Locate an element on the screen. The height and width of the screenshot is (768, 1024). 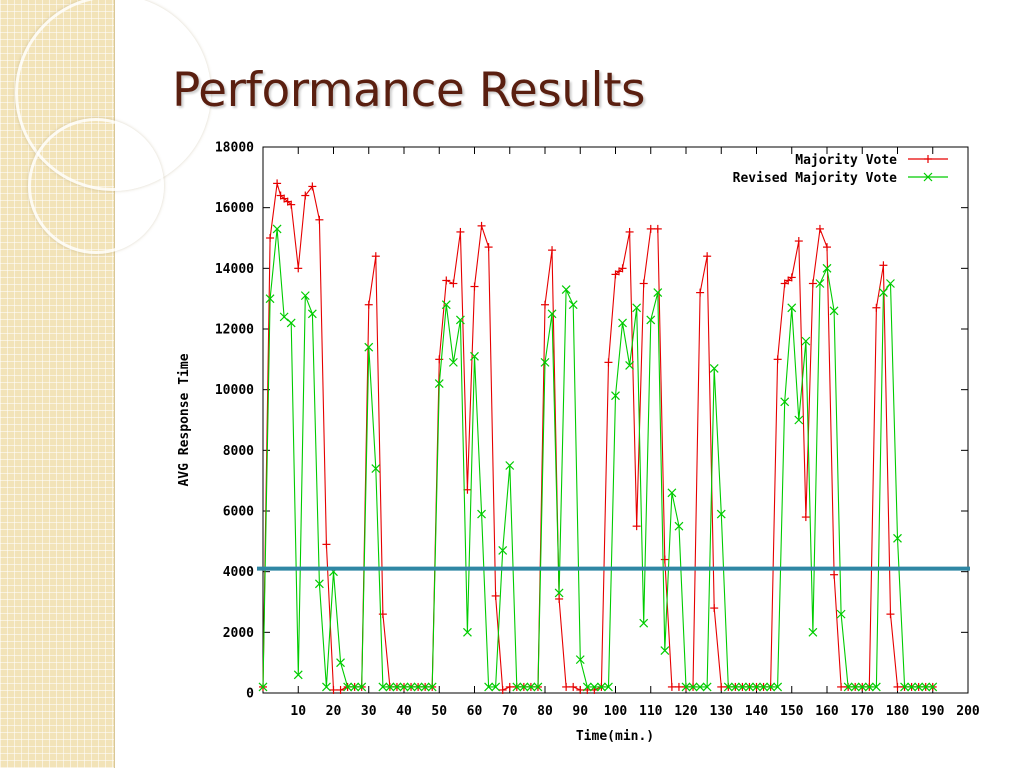
x-tick-label: 100 is located at coordinates (616, 711).